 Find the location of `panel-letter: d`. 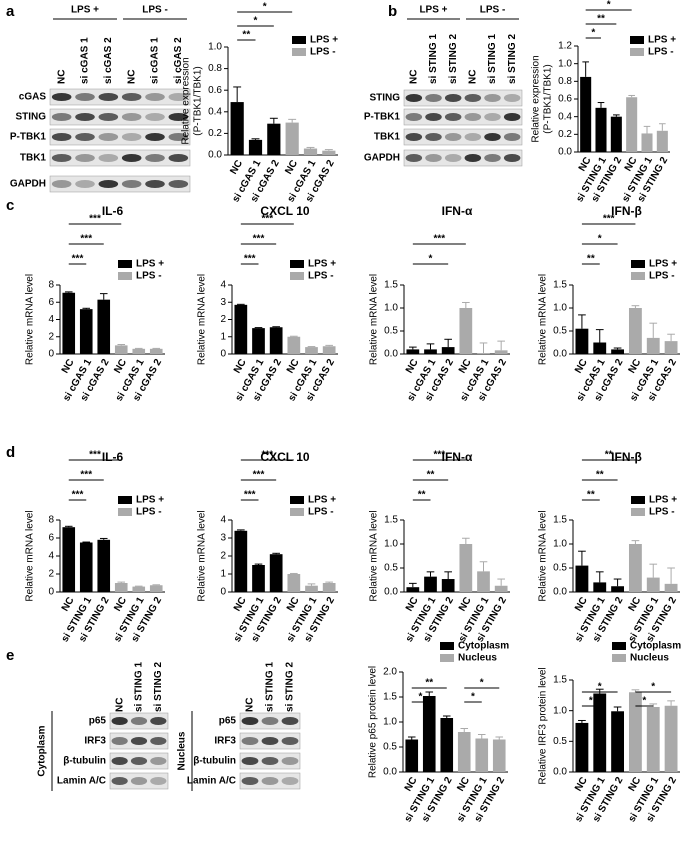

panel-letter: d is located at coordinates (10, 452).